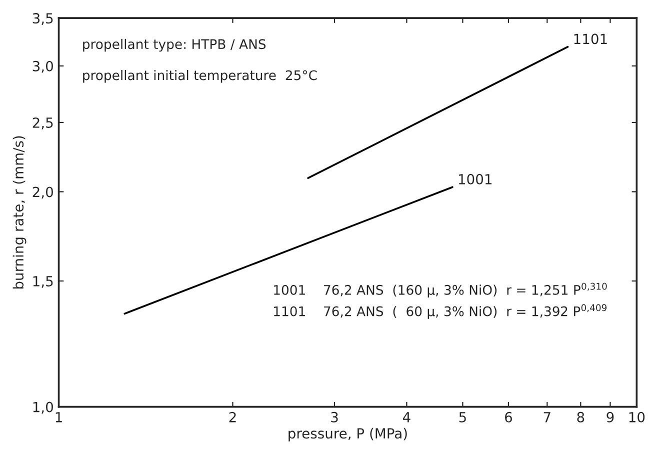  Describe the element at coordinates (43, 282) in the screenshot. I see `y-tick-label: 1,5` at that location.